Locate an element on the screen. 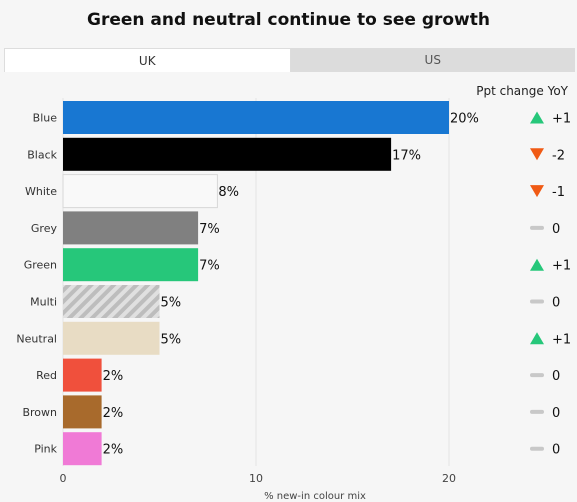  country-tabs: UK US is located at coordinates (289, 60).